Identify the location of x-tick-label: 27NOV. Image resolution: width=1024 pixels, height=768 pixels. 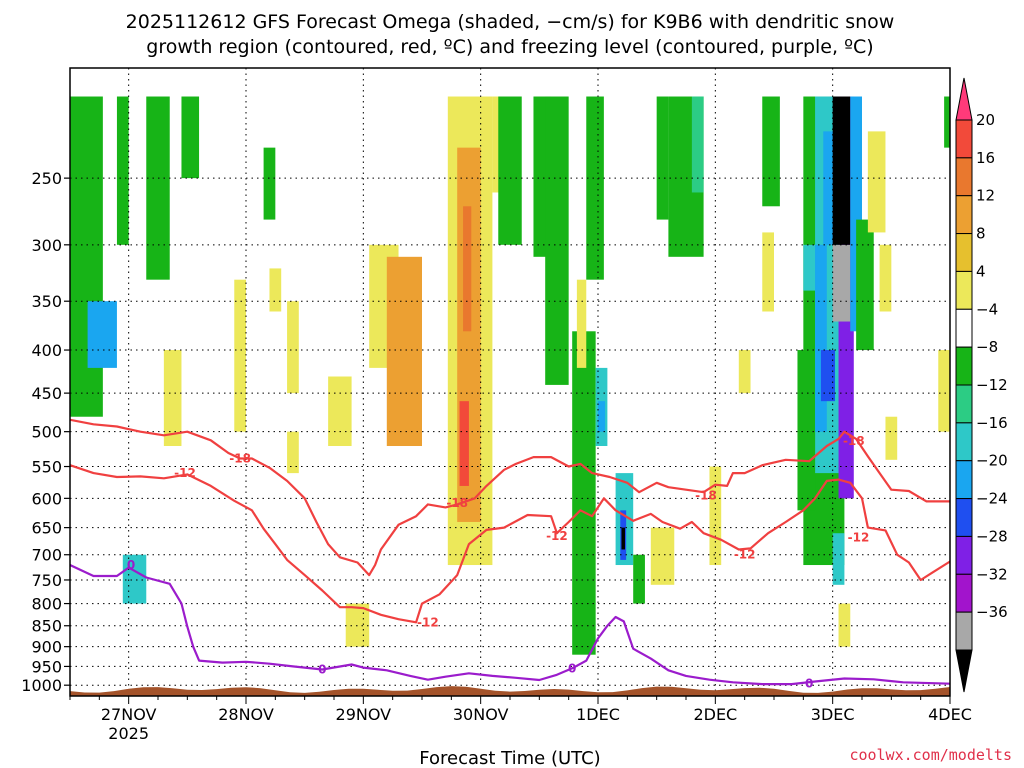
(129, 714).